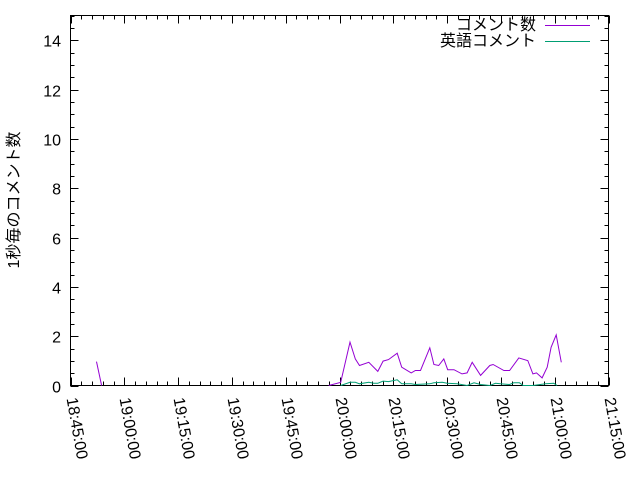 This screenshot has height=485, width=640. What do you see at coordinates (77, 428) in the screenshot?
I see `x-tick-label: 18:45:00` at bounding box center [77, 428].